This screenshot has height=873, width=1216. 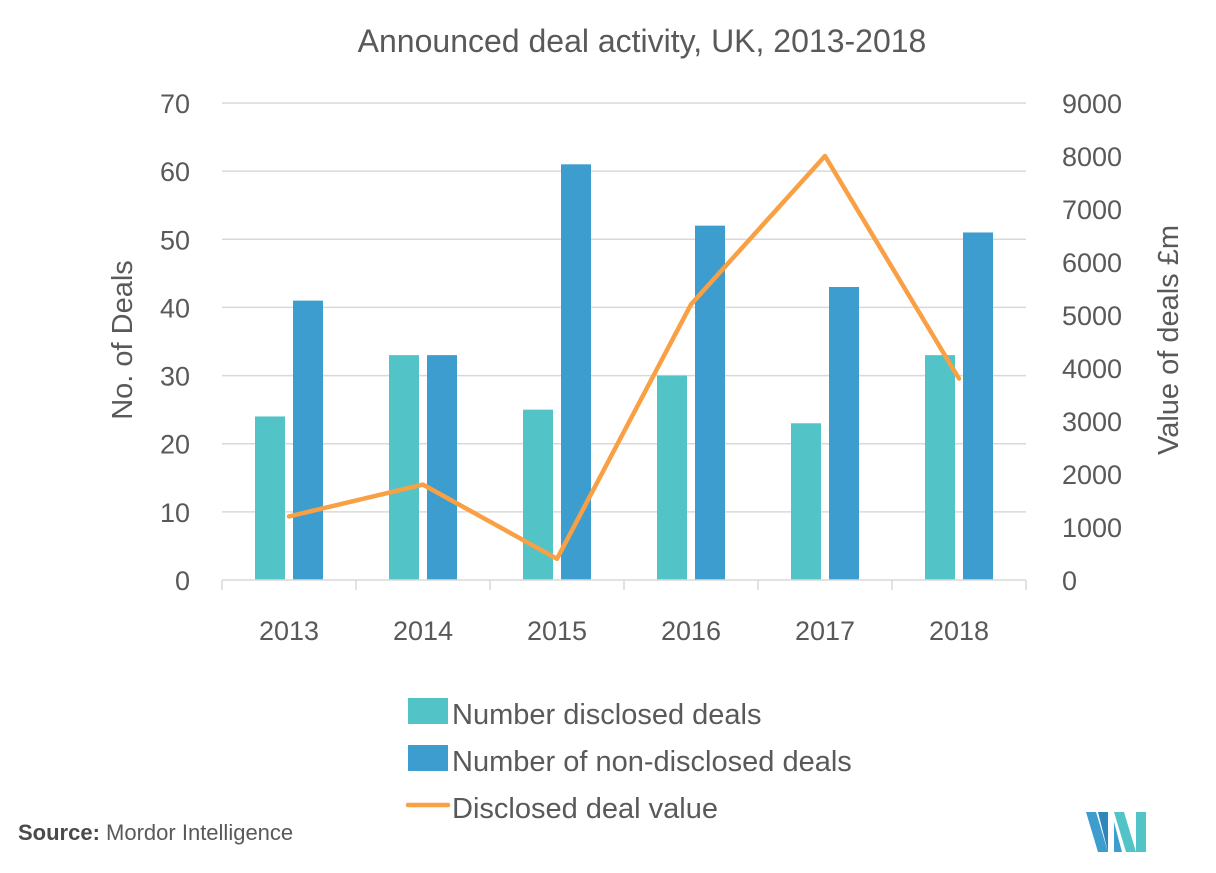 What do you see at coordinates (825, 631) in the screenshot?
I see `x-tick-label: 2017` at bounding box center [825, 631].